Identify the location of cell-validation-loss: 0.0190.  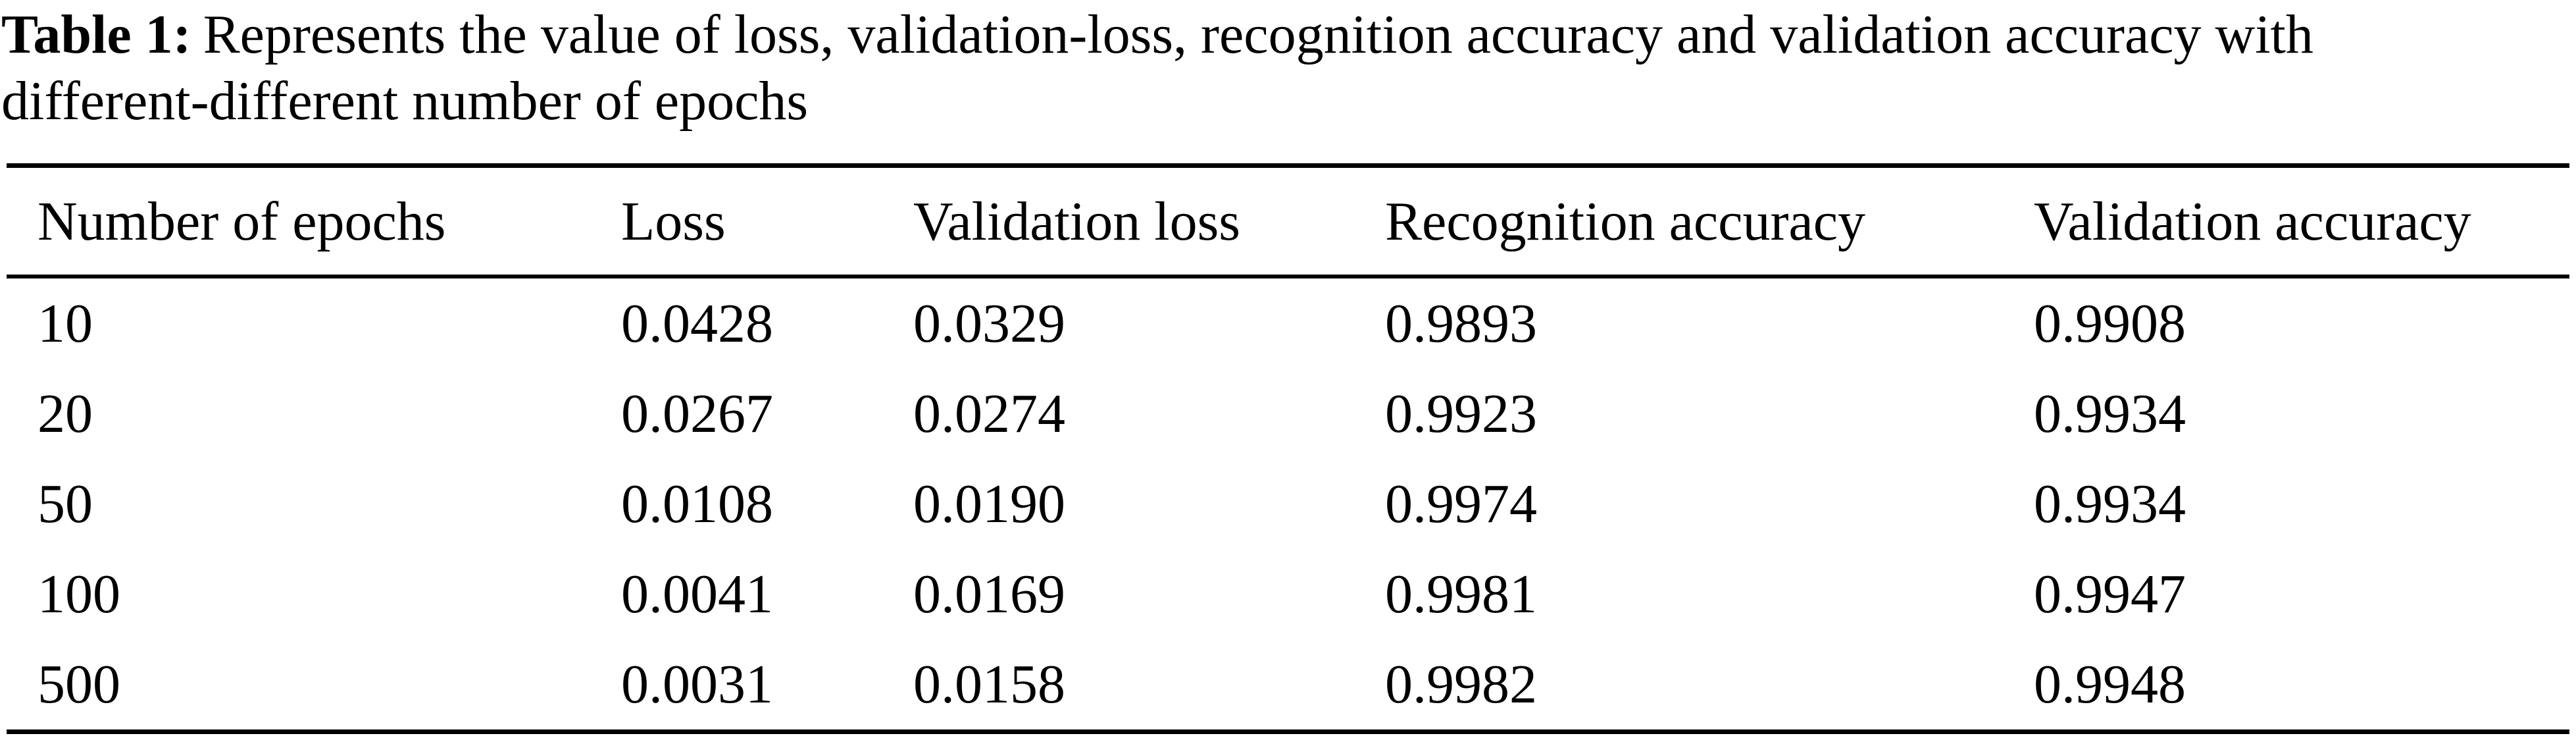
(989, 504).